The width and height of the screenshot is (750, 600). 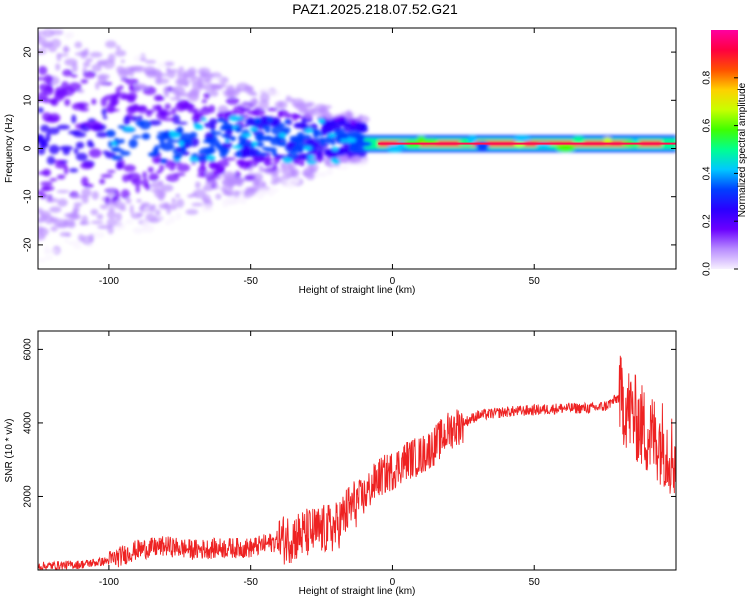 I want to click on x-axis-title: Height of straight line (km), so click(x=357, y=591).